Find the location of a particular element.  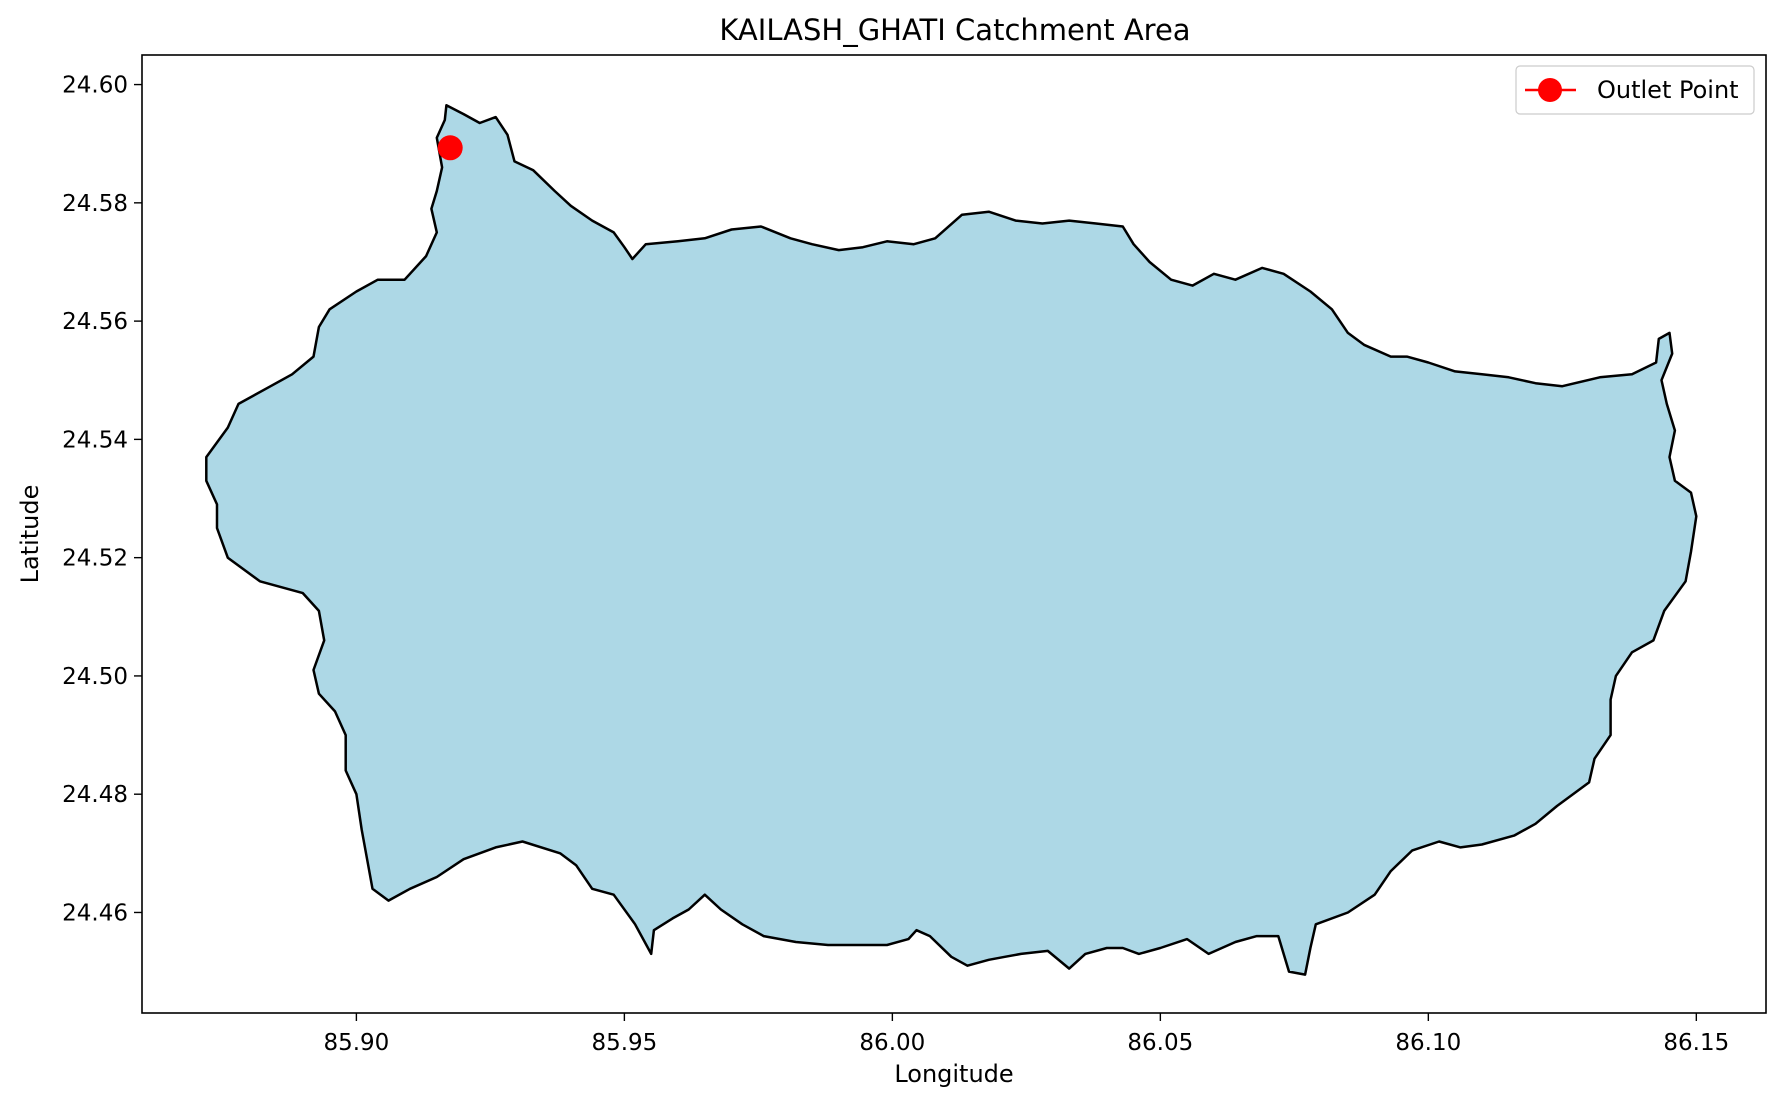

y-tick-label: 24.54 is located at coordinates (95, 440).